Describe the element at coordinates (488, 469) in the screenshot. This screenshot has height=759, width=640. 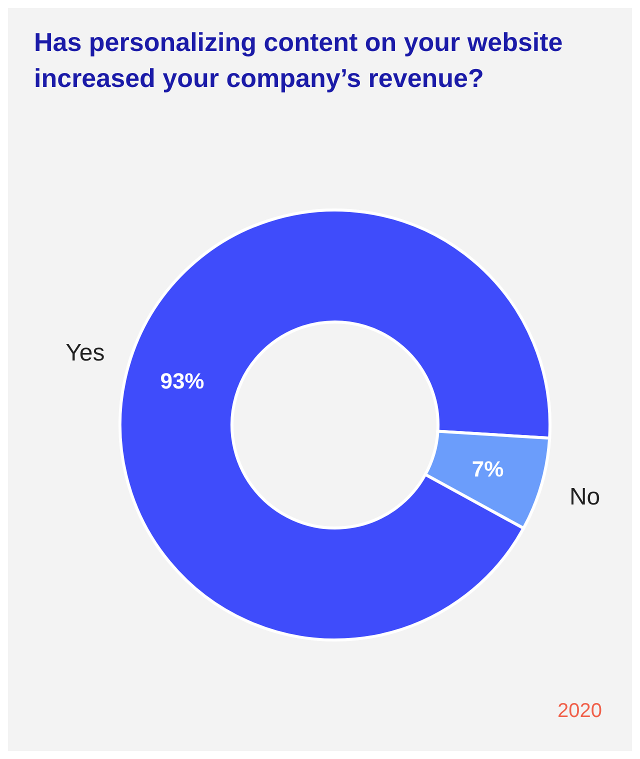
I see `data-label: 7%` at that location.